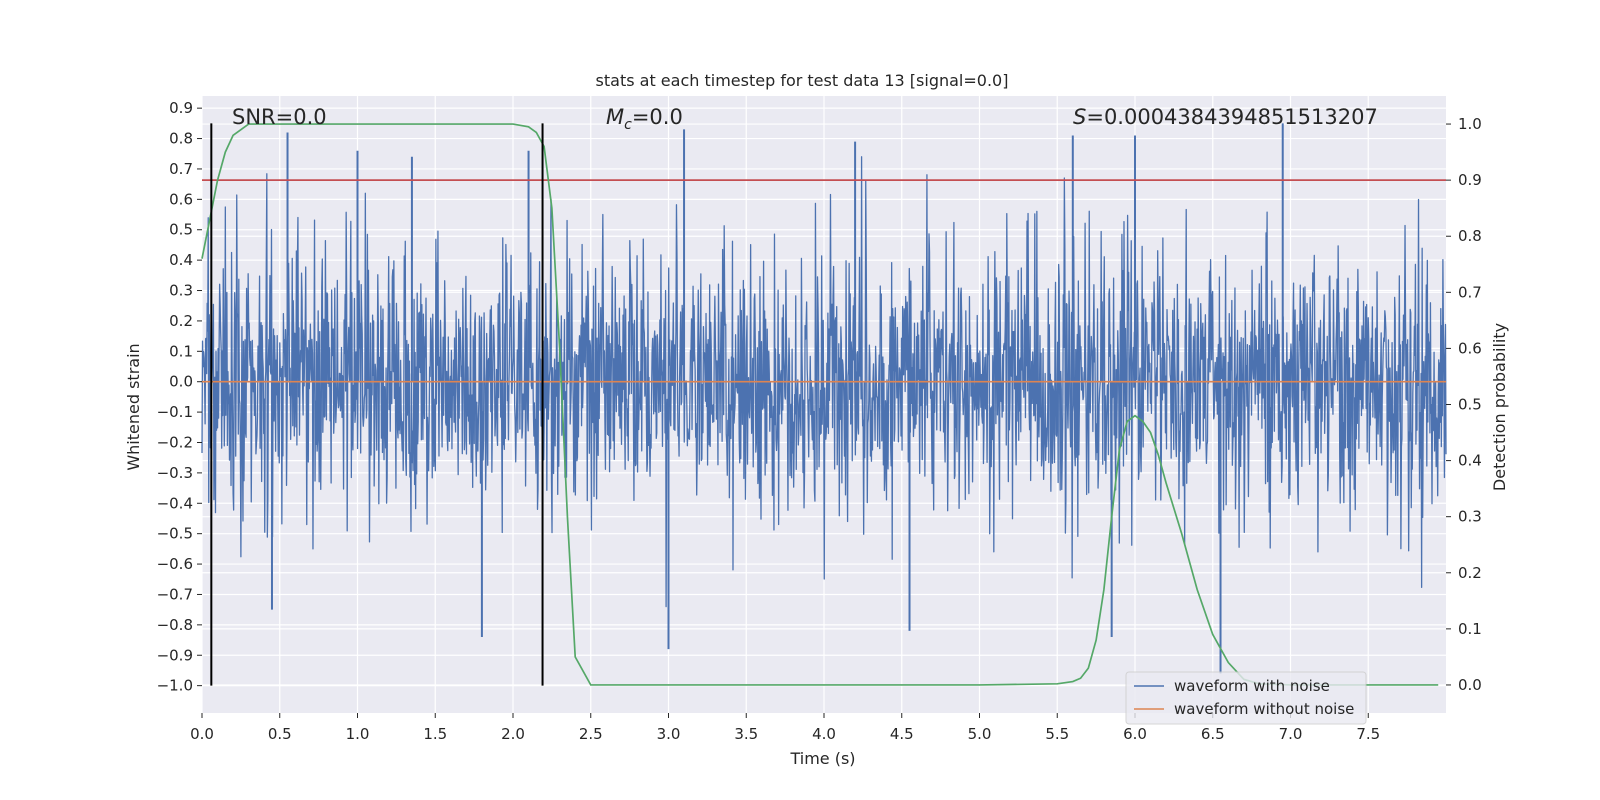 This screenshot has width=1600, height=800. Describe the element at coordinates (1232, 117) in the screenshot. I see `stat-value: =0.0004384394851513207` at that location.